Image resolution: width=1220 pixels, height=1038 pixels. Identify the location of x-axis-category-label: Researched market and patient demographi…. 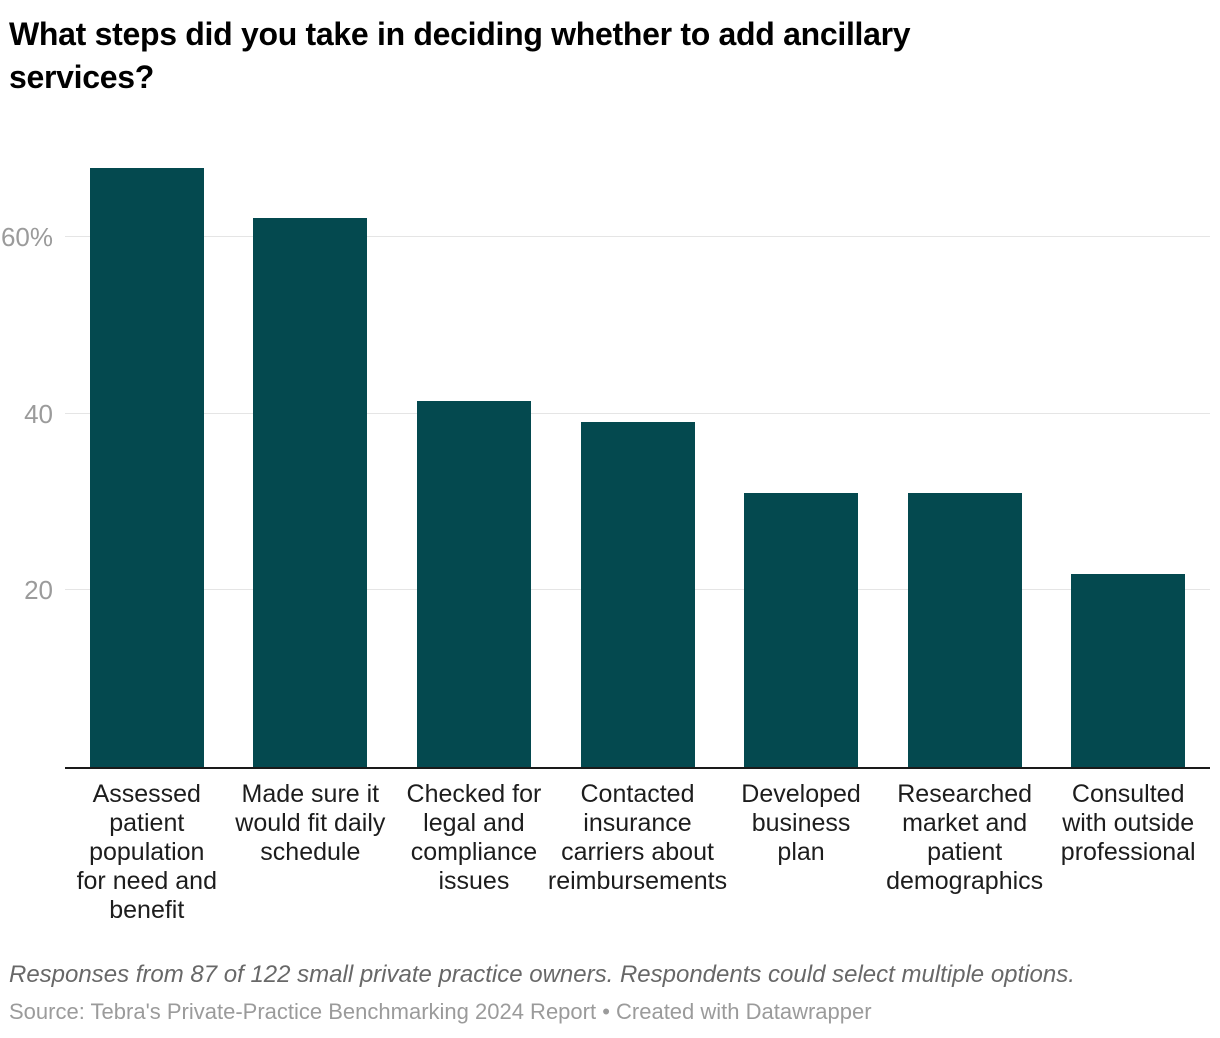
(965, 837).